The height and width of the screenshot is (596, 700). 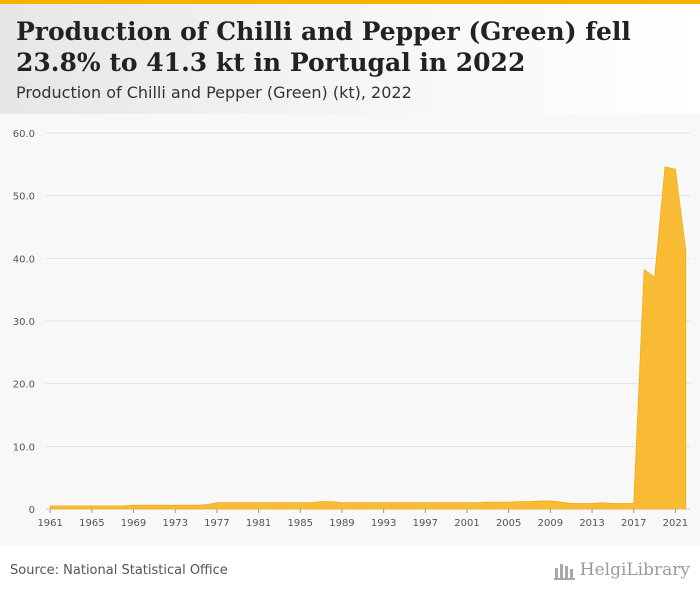 What do you see at coordinates (383, 523) in the screenshot?
I see `x-tick-label: 1993` at bounding box center [383, 523].